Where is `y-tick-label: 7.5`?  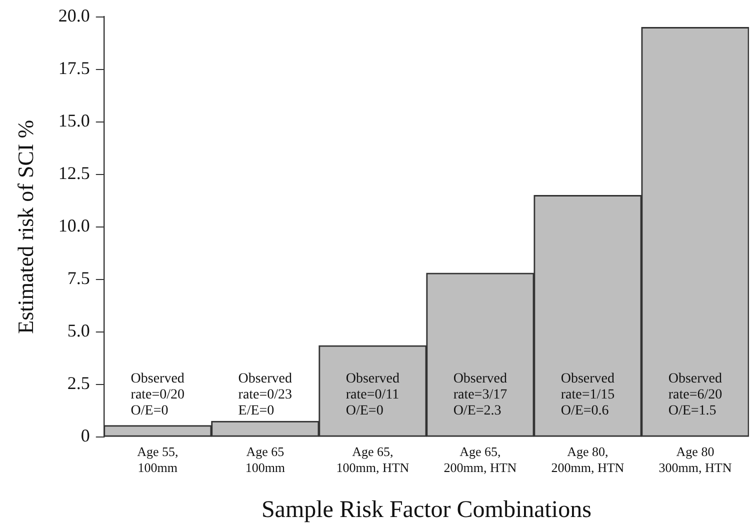 y-tick-label: 7.5 is located at coordinates (78, 278).